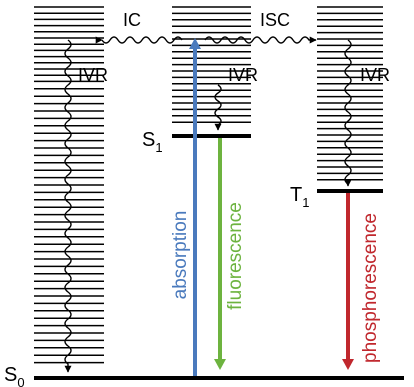 The width and height of the screenshot is (414, 387). What do you see at coordinates (152, 142) in the screenshot?
I see `s1-label: S1` at bounding box center [152, 142].